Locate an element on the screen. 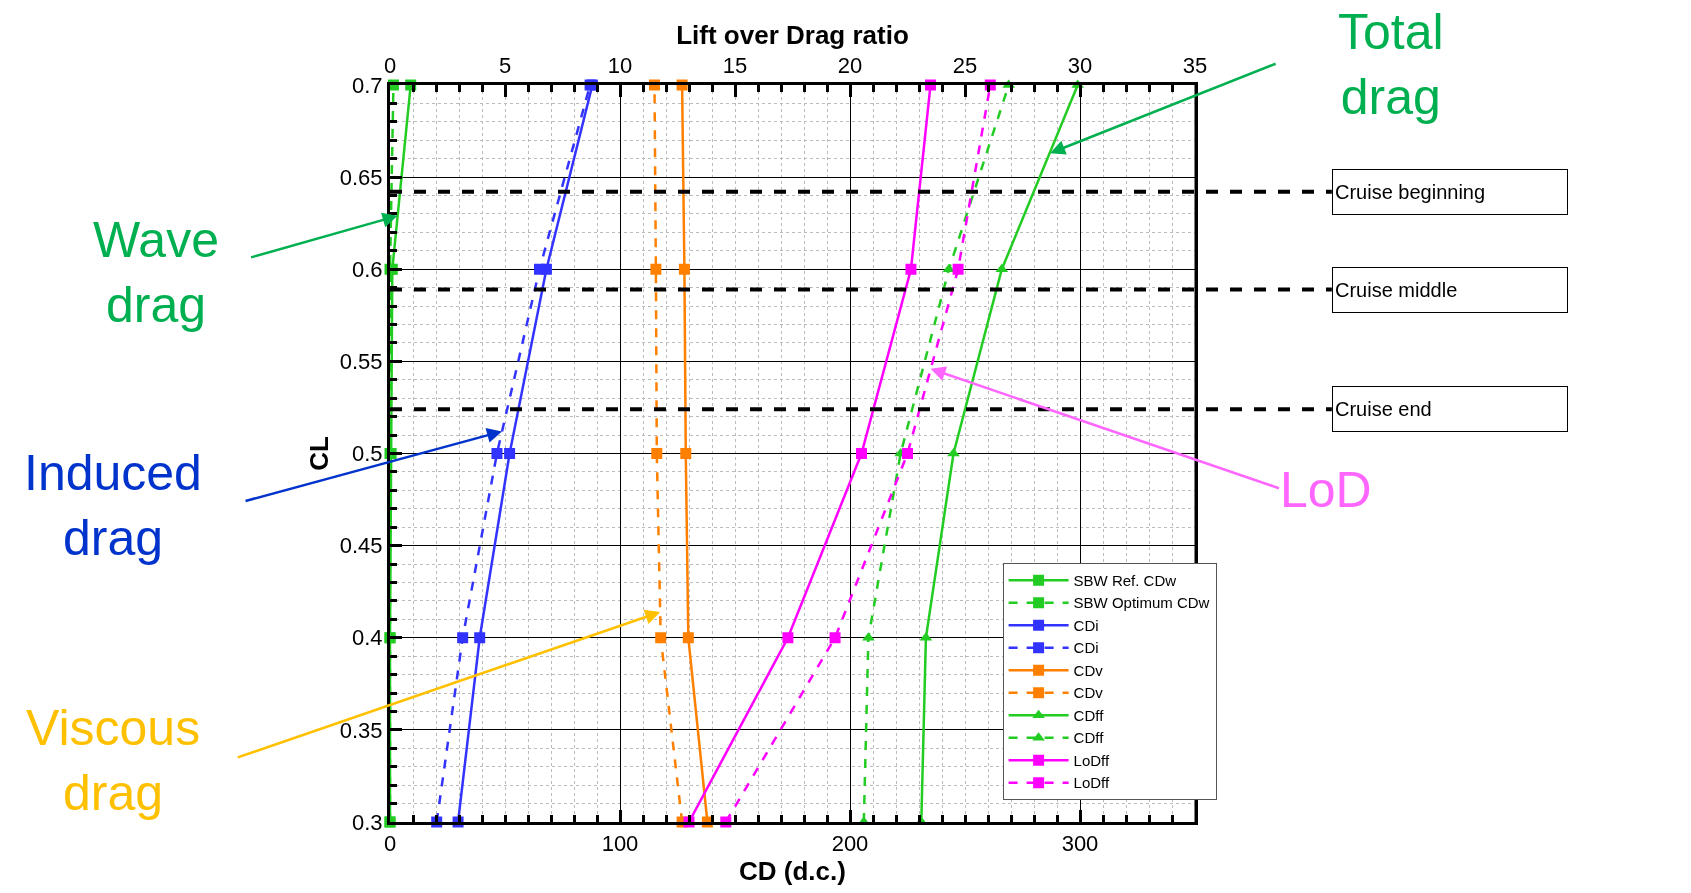  x-axis-title: CD (d.c.) is located at coordinates (792, 871).